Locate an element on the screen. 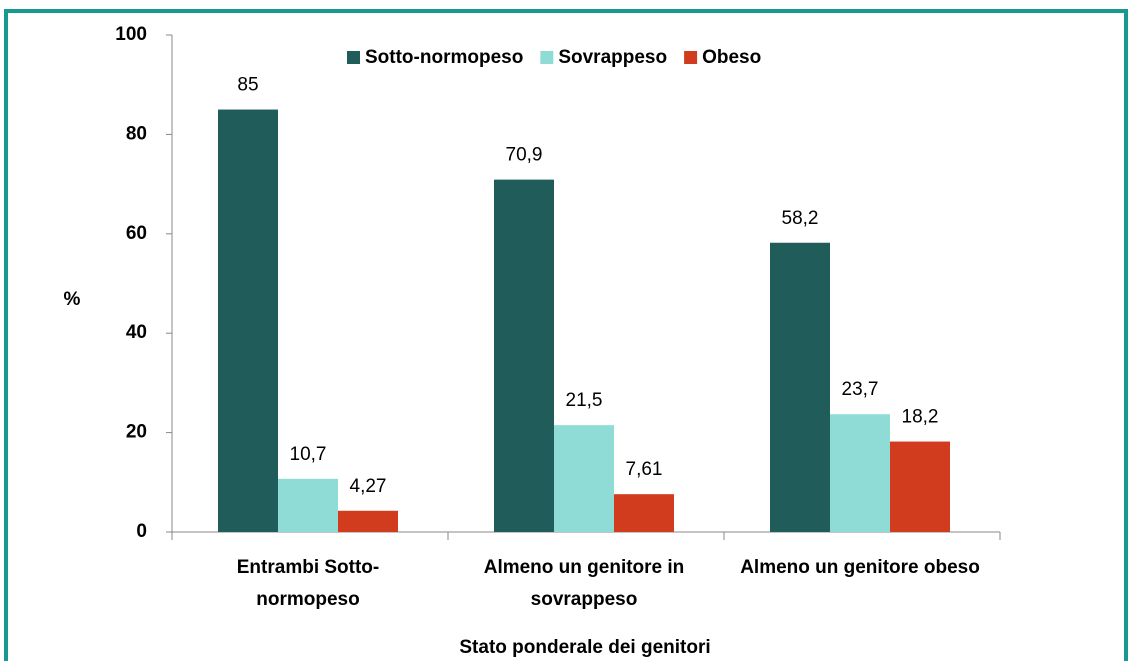 The height and width of the screenshot is (661, 1132). value-label: 58,2 is located at coordinates (800, 218).